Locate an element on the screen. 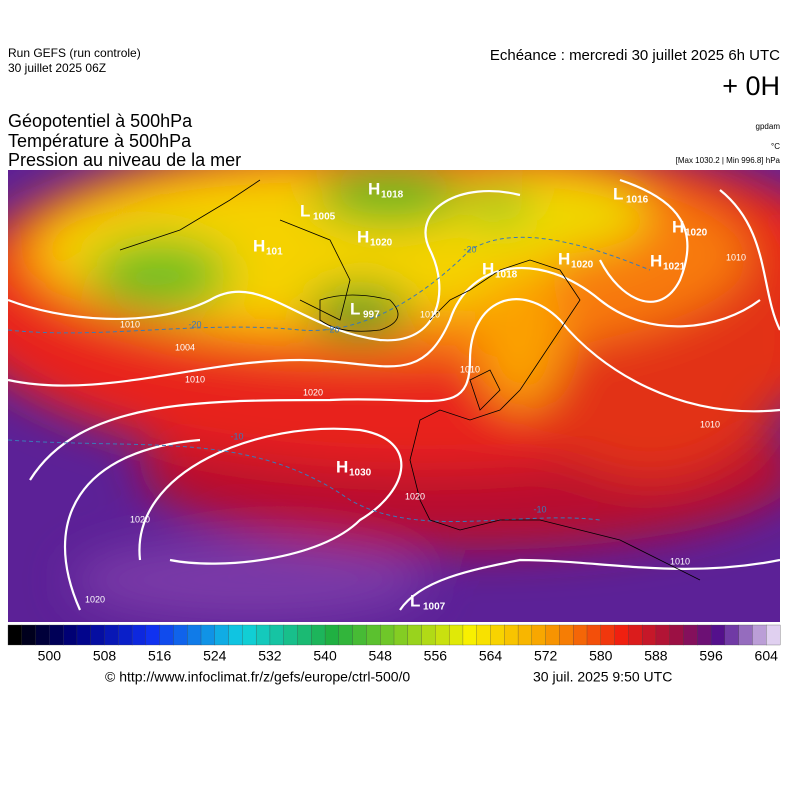  run-title: Run GEFS (run controle) is located at coordinates (74, 53).